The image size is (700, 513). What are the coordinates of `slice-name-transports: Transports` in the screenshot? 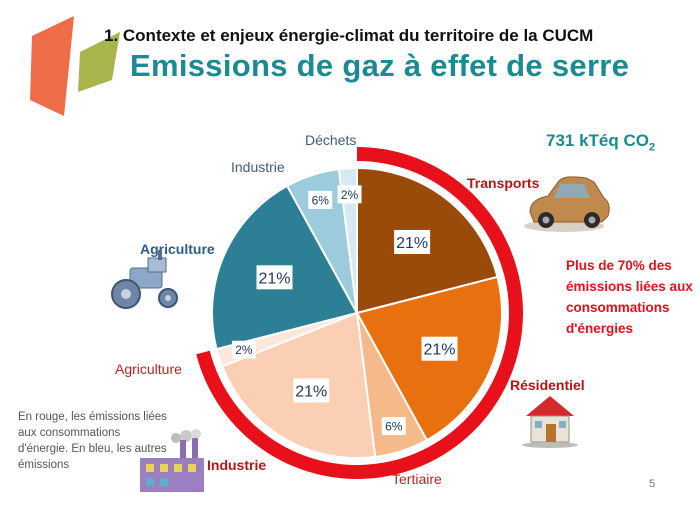 It's located at (503, 183).